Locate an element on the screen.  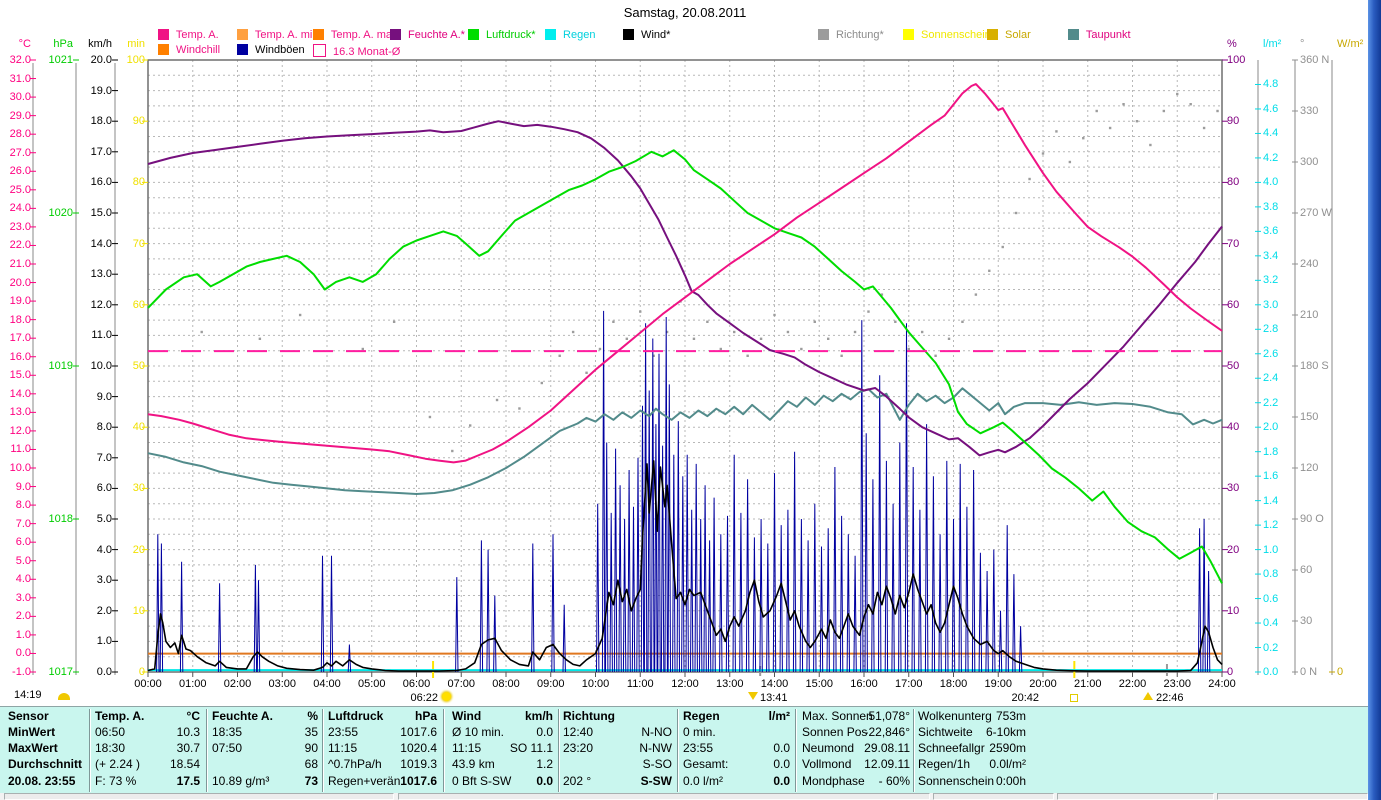
axis-unit-press: hPa is located at coordinates (63, 44).